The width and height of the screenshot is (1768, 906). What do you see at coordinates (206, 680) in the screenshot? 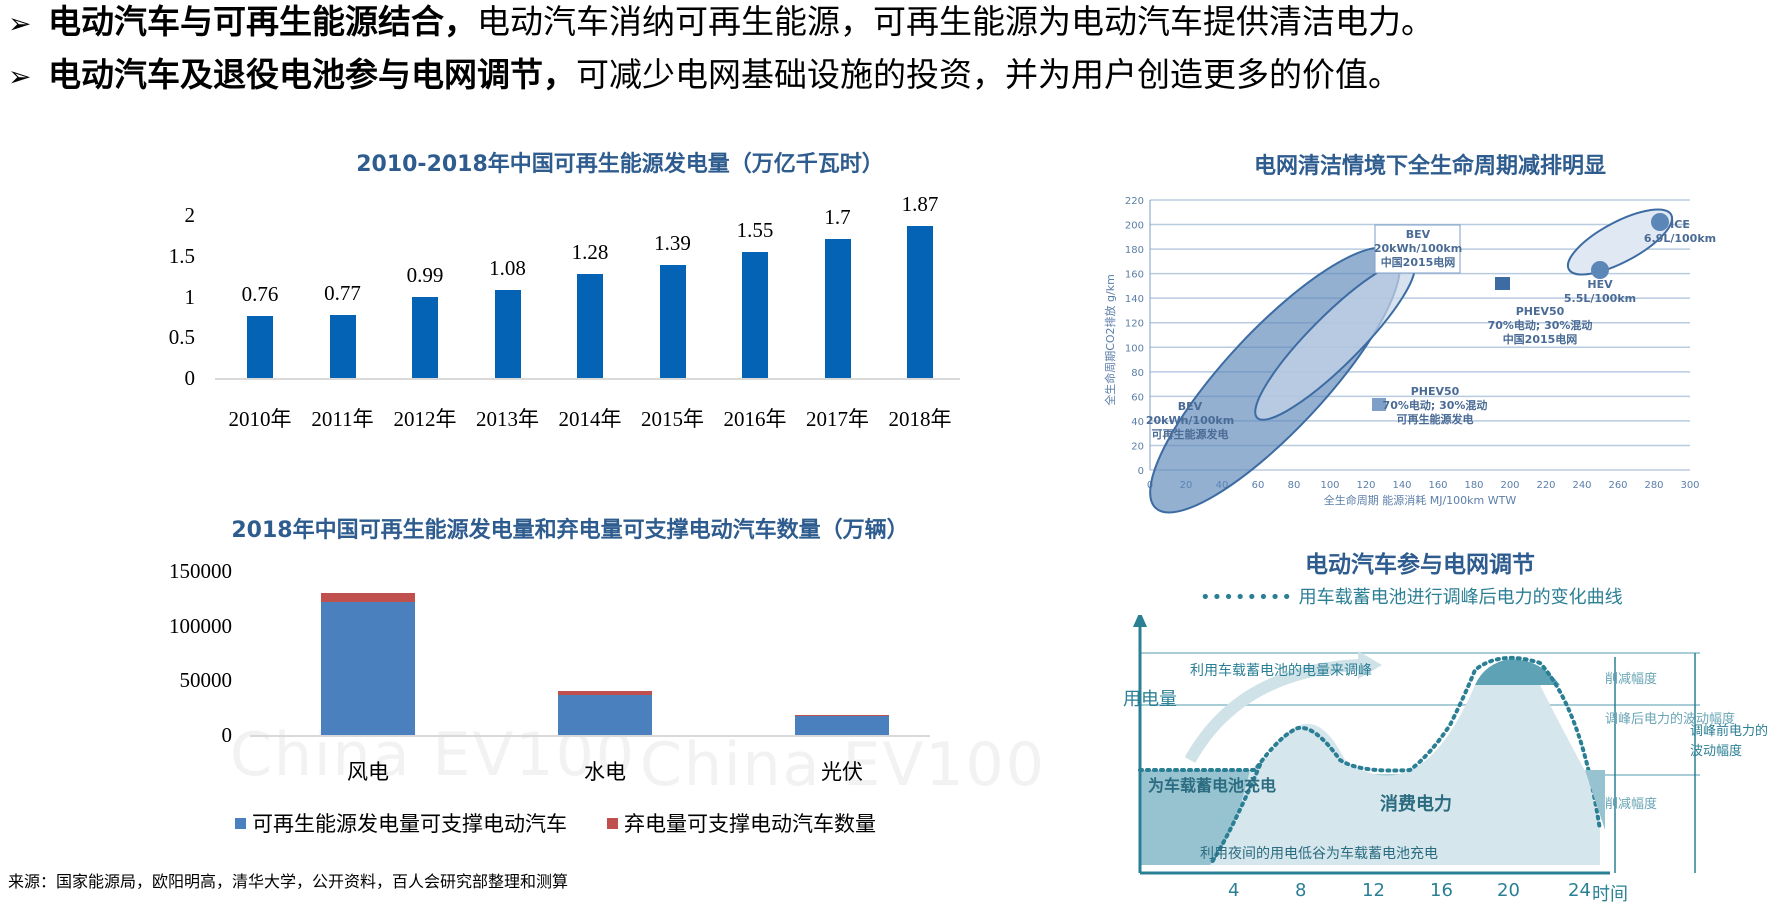
I see `y-tick: 50000` at bounding box center [206, 680].